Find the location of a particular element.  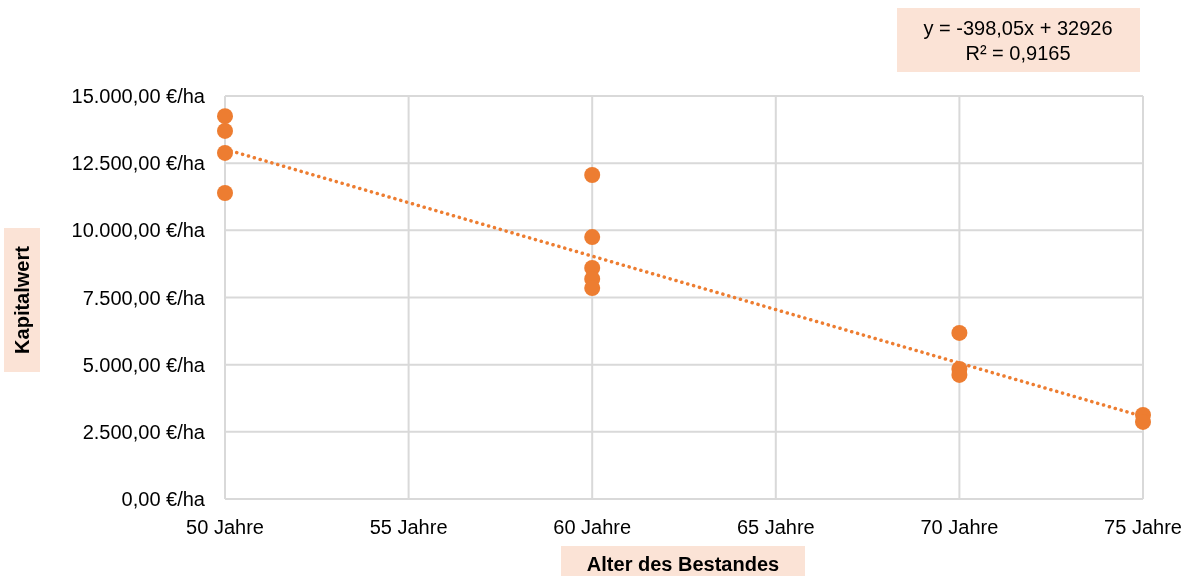

y-tick-label: 2.500,00 €/ha is located at coordinates (144, 431).